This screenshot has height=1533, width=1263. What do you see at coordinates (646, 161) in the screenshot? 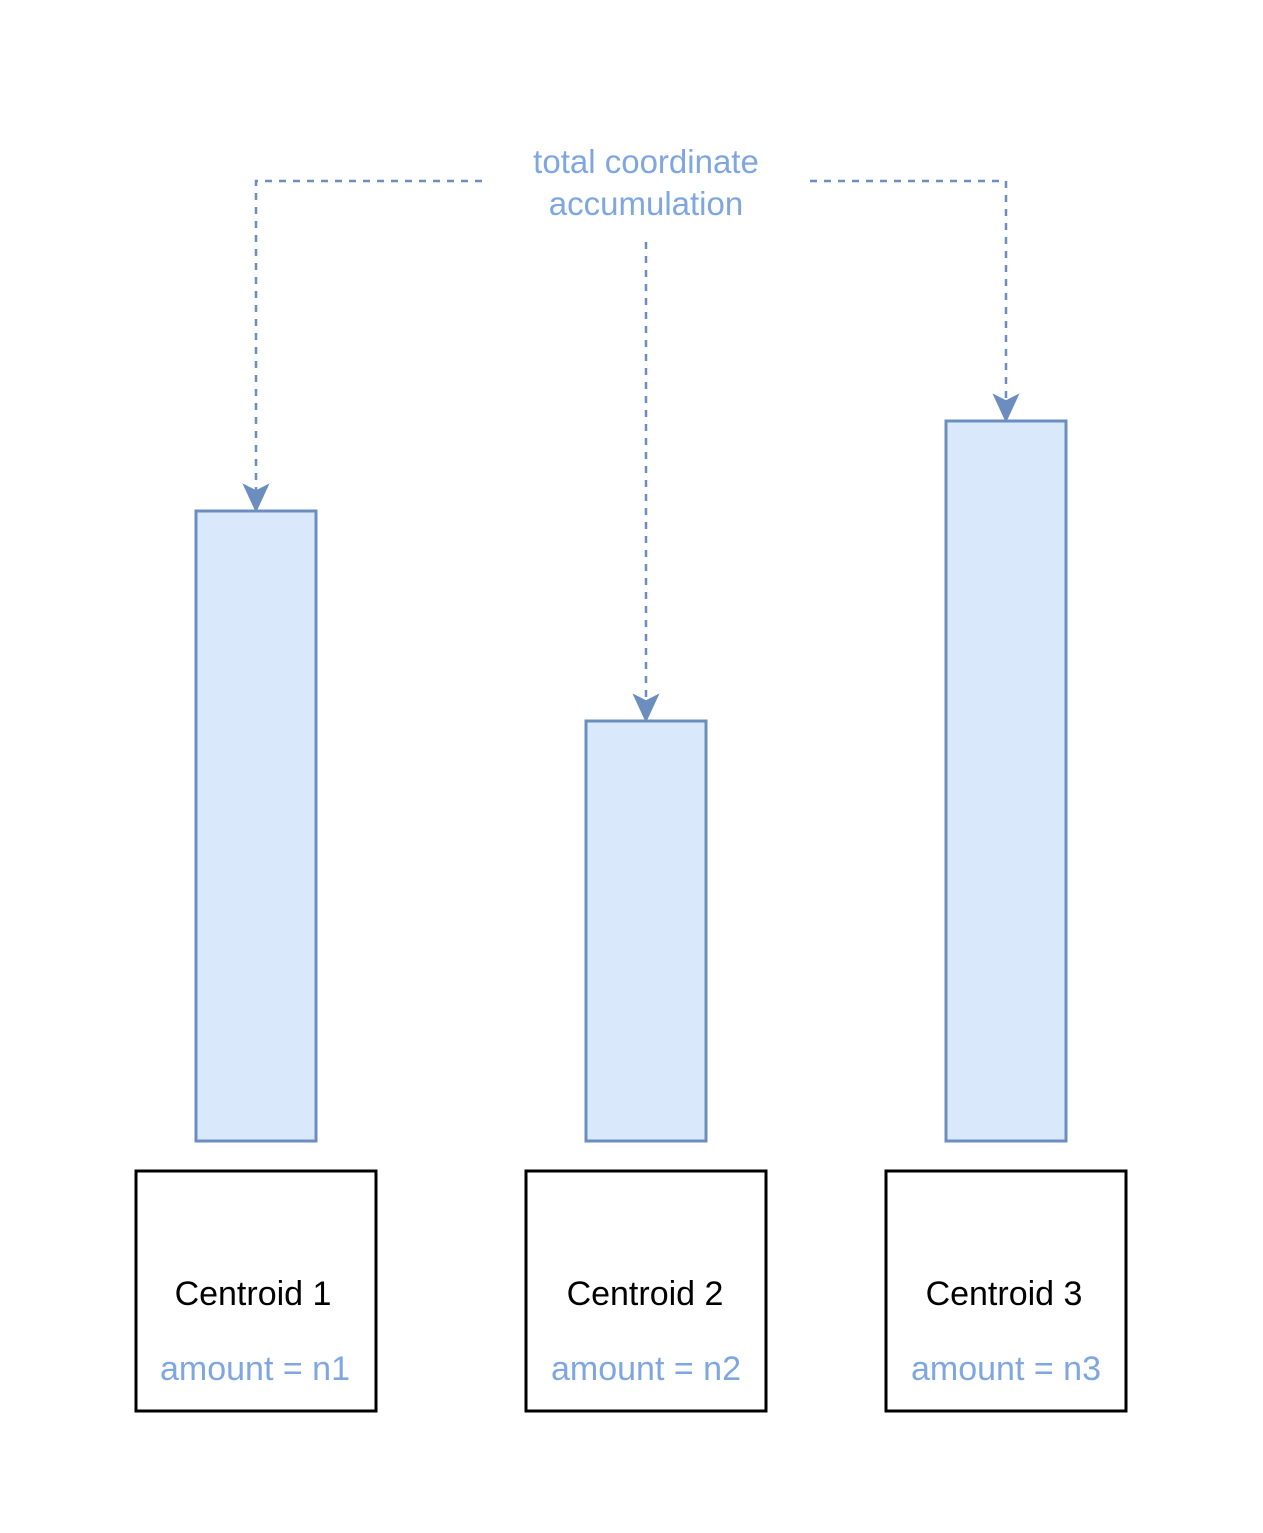
I see `annotation-label-line1: total coordinate` at bounding box center [646, 161].